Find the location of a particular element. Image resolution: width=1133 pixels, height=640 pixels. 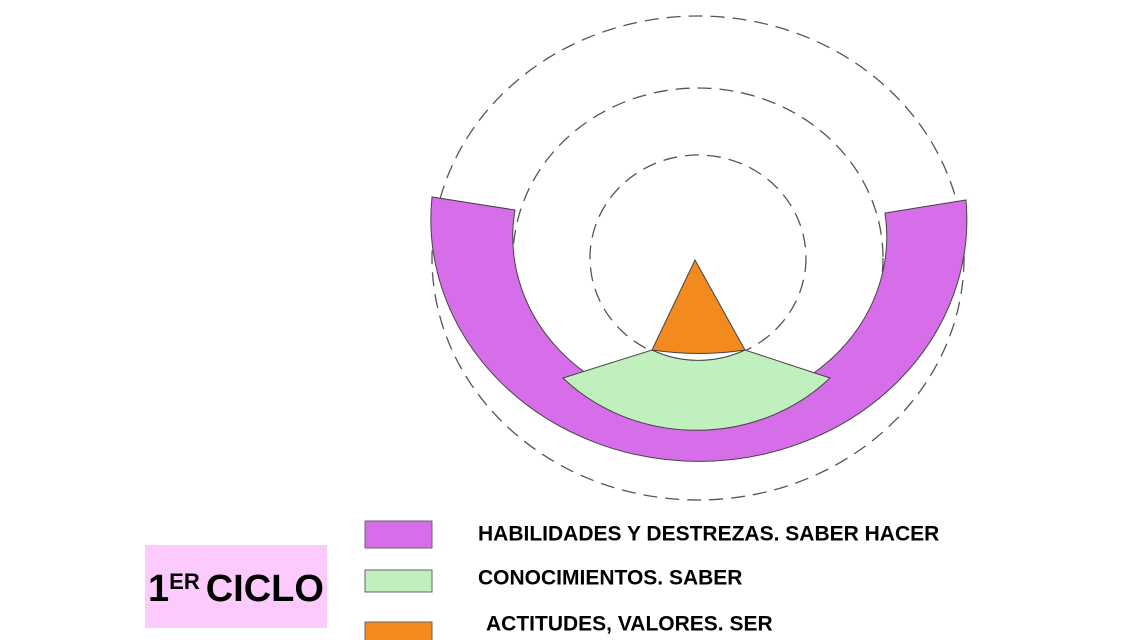

cycle-box is located at coordinates (236, 586).